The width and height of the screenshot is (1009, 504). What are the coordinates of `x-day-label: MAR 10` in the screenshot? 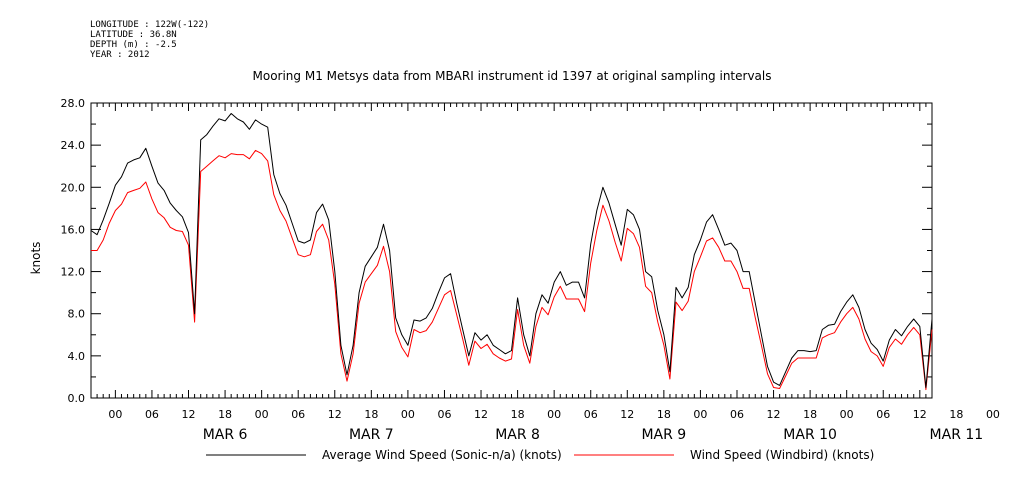 It's located at (810, 435).